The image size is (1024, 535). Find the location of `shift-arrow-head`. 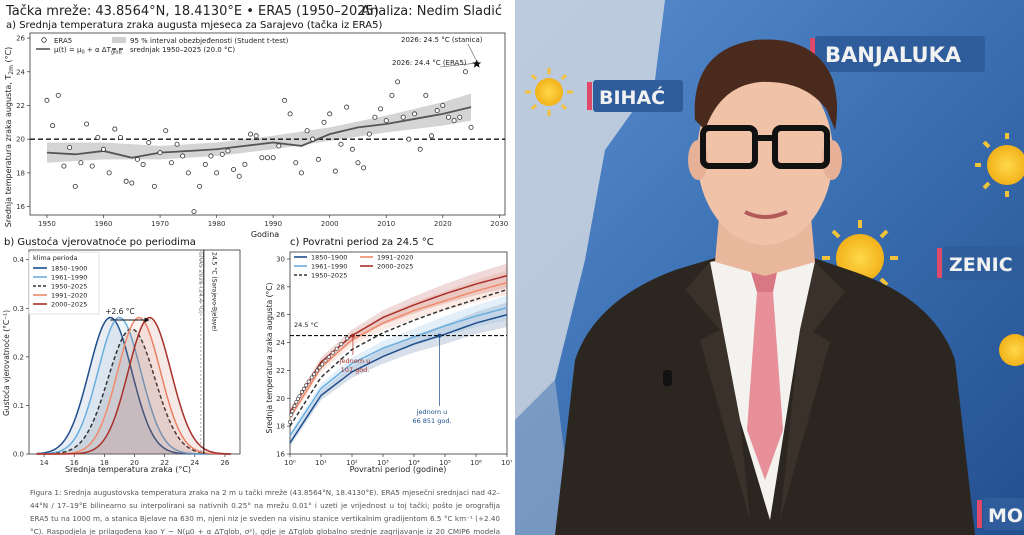

shift-arrow-head is located at coordinates (147, 320).